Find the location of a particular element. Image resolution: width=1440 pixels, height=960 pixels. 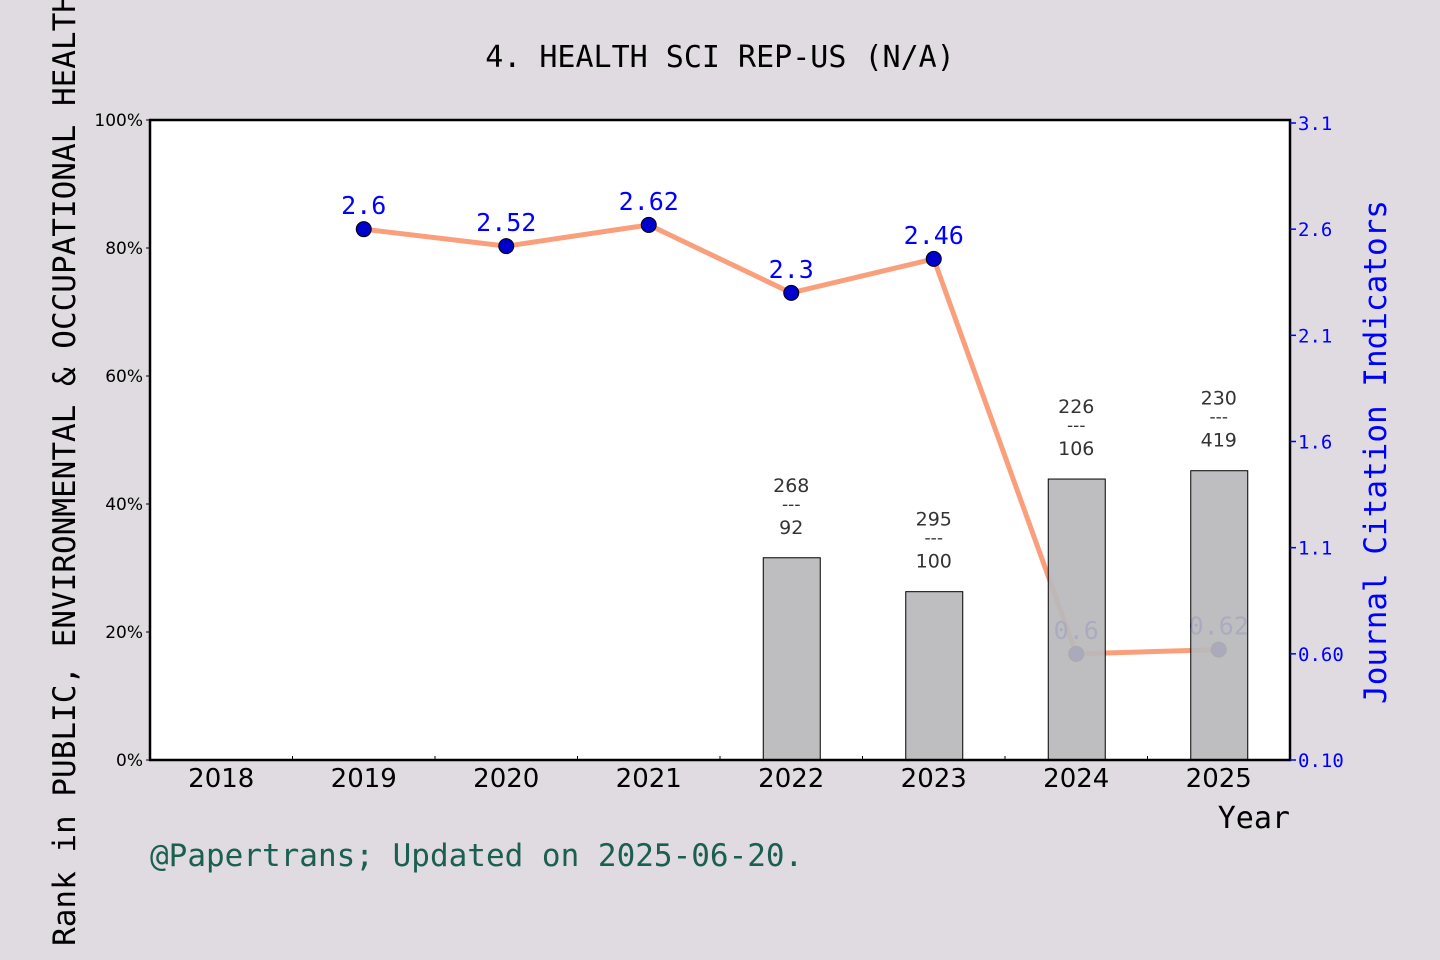

x-tick-label: 2021 is located at coordinates (649, 779).